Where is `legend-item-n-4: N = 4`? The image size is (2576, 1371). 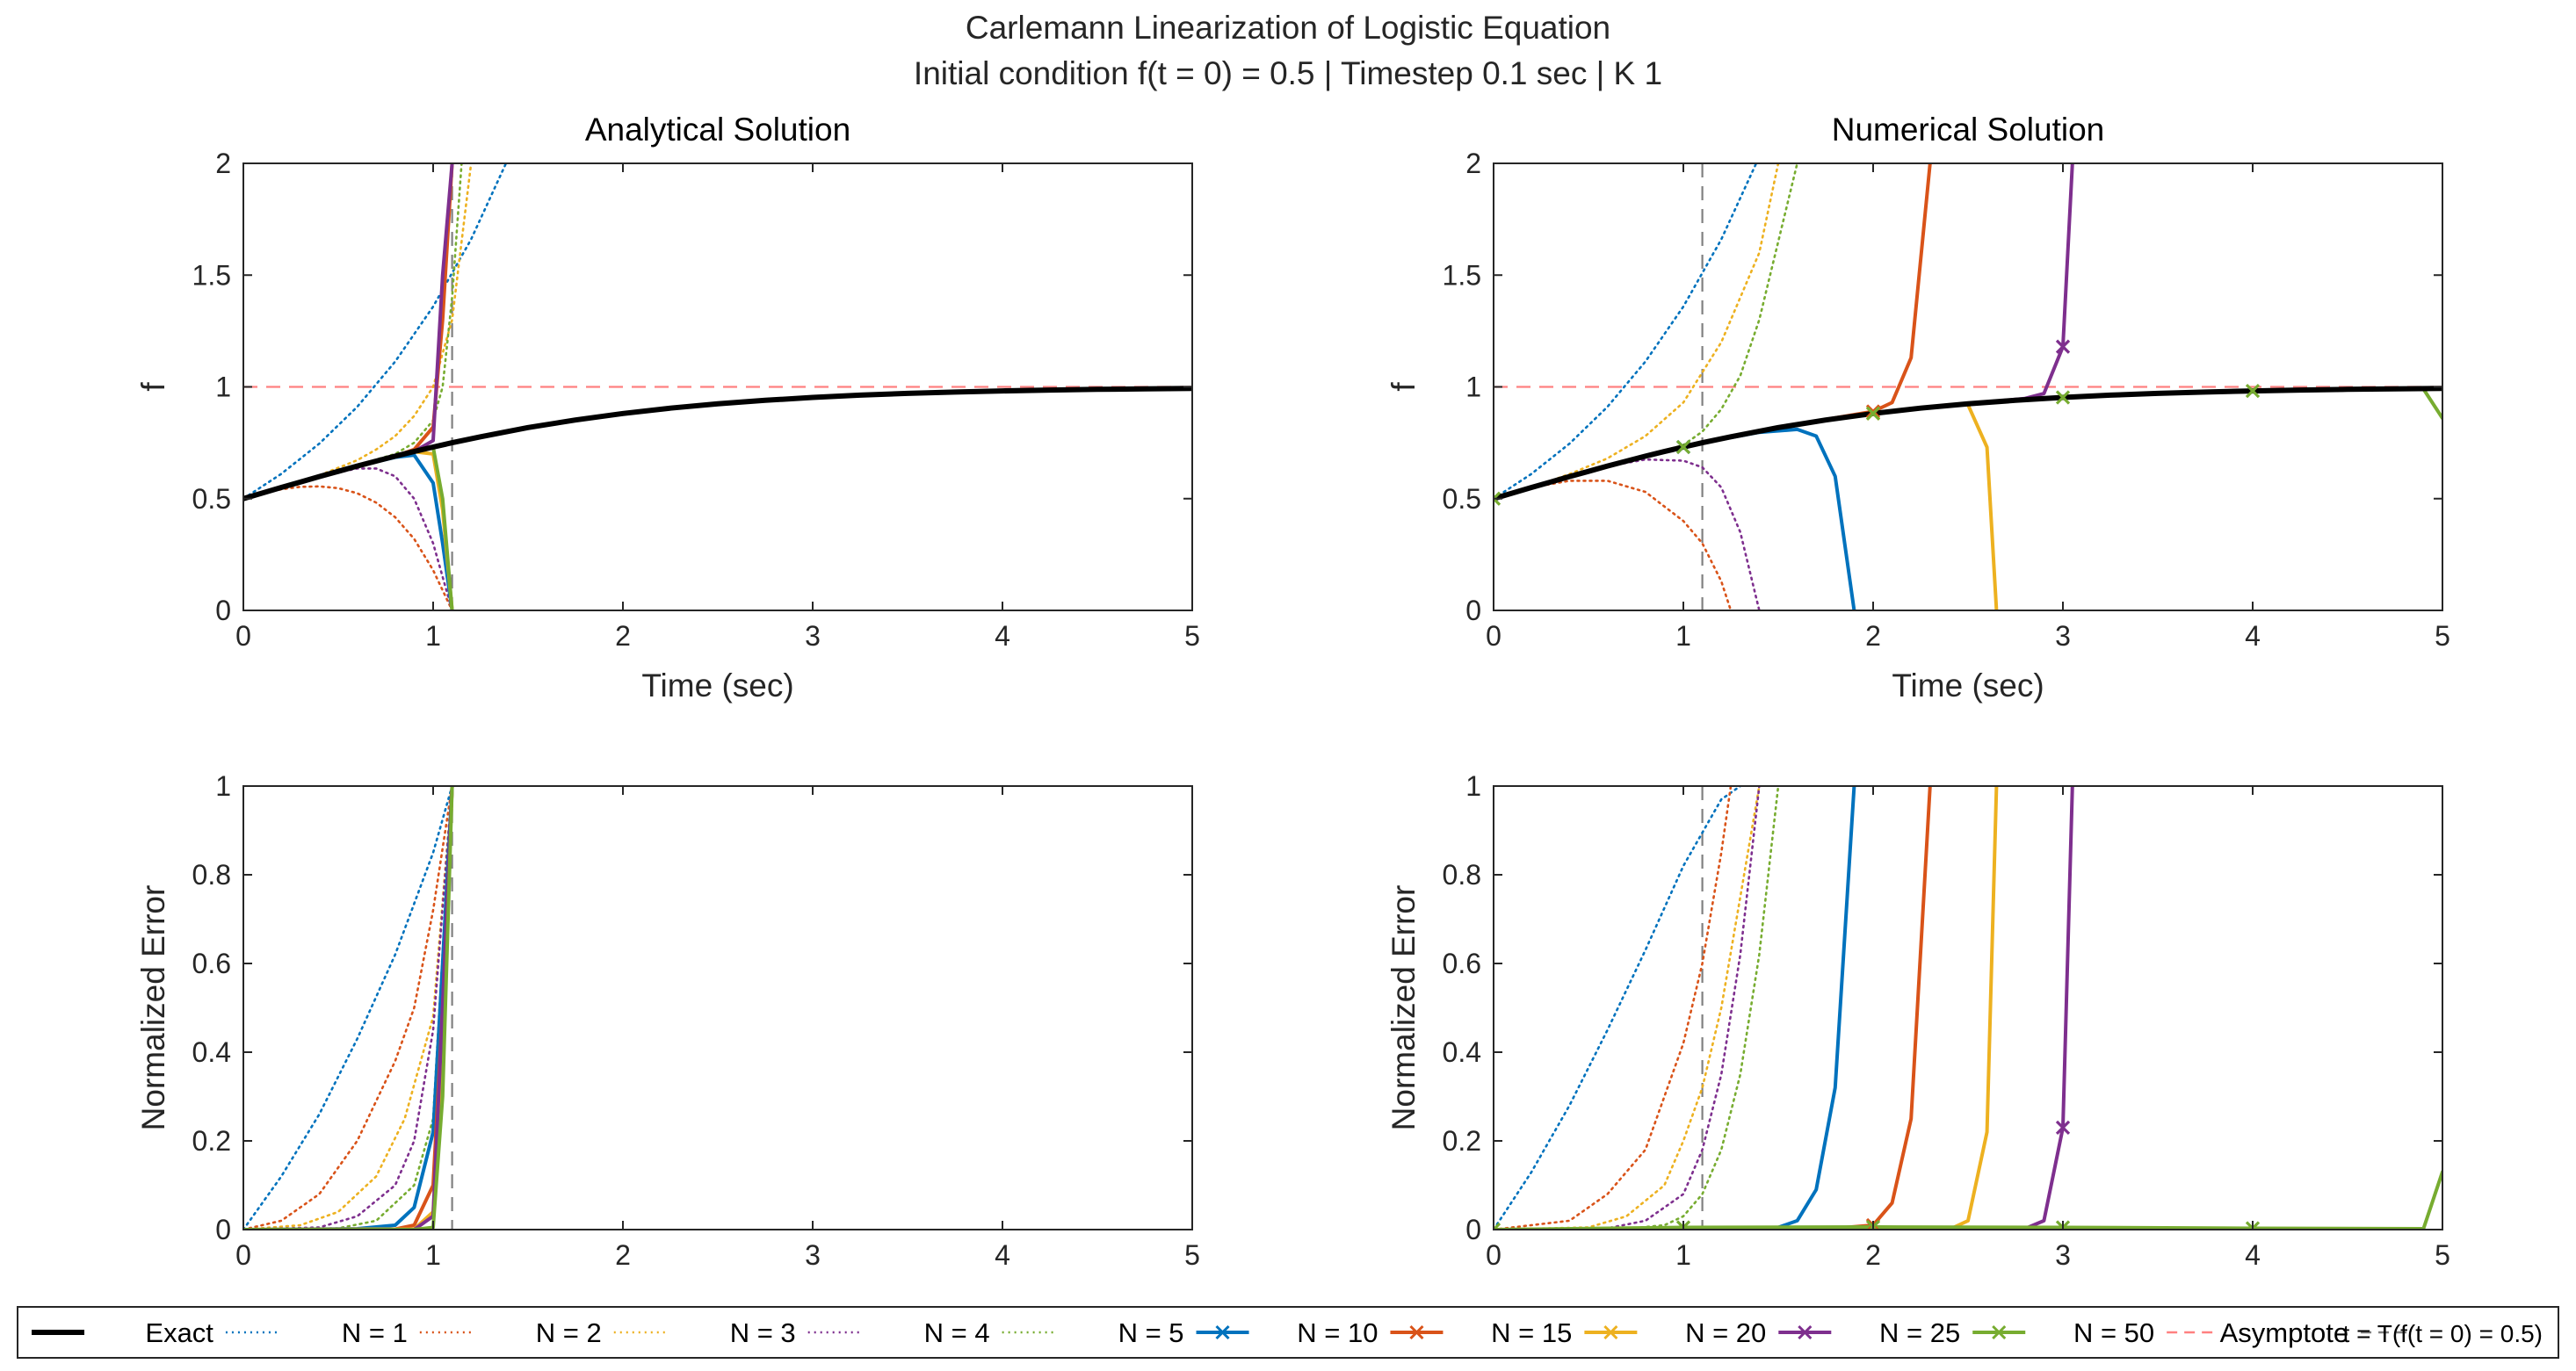 legend-item-n-4: N = 4 is located at coordinates (898, 1332).